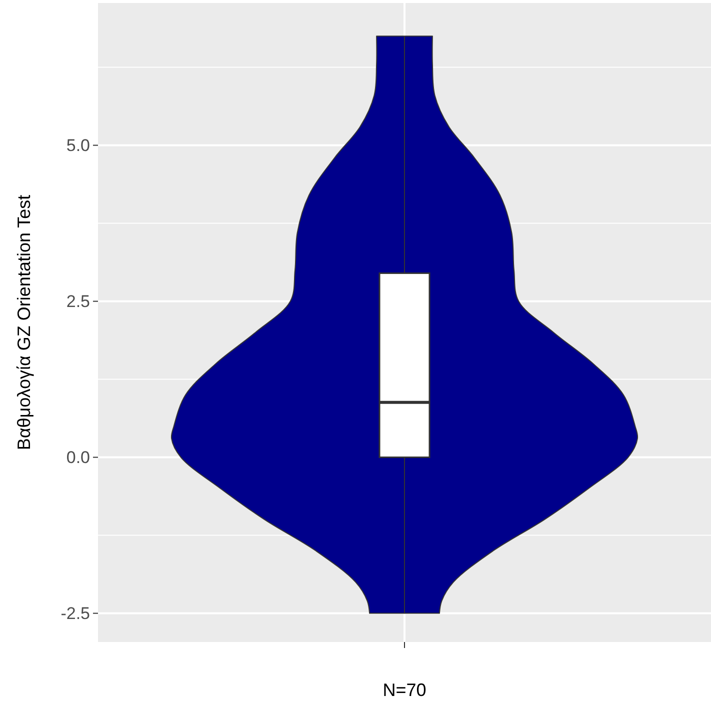 The width and height of the screenshot is (711, 705). I want to click on y-axis-title: Βαθμολογία GZ Orientation Test, so click(24, 322).